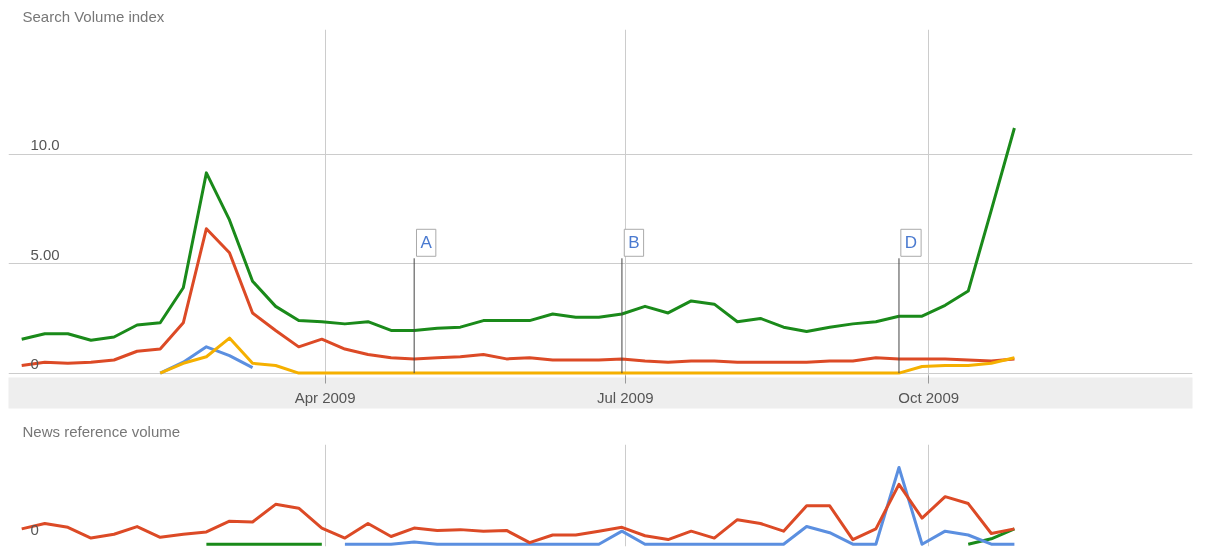  Describe the element at coordinates (93, 16) in the screenshot. I see `y-axis-title: Search Volume index` at that location.